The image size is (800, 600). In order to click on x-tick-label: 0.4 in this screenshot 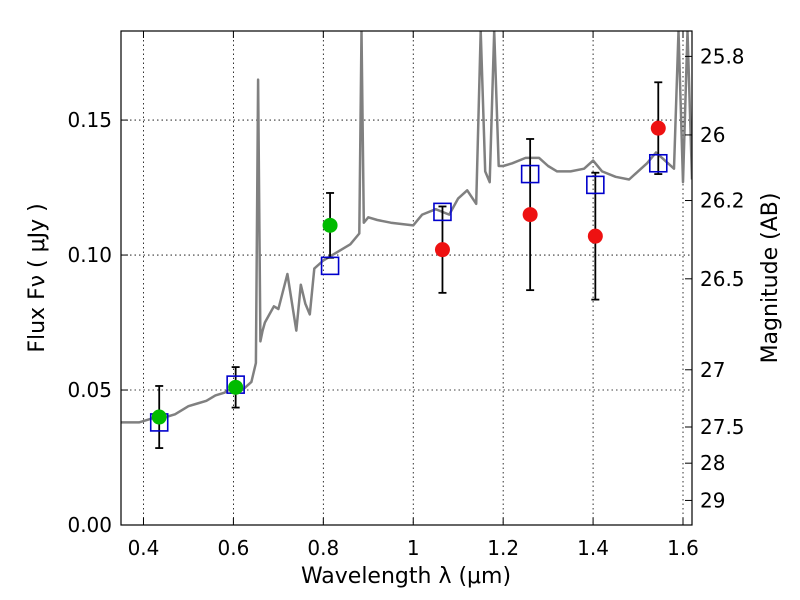, I will do `click(144, 548)`.